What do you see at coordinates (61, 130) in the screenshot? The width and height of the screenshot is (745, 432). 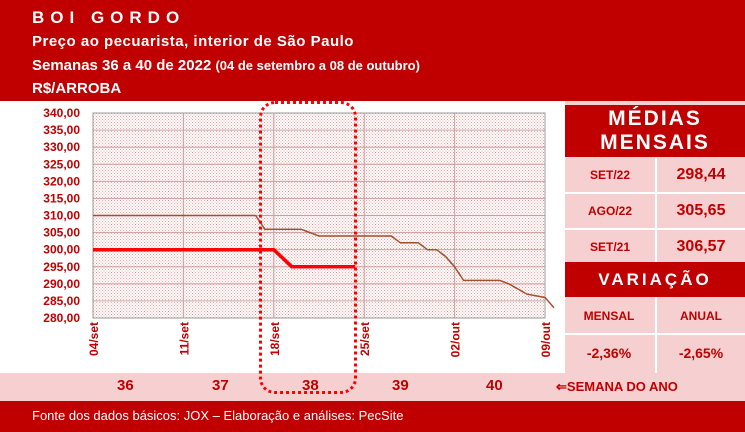 I see `y-tick-label: 335,00` at bounding box center [61, 130].